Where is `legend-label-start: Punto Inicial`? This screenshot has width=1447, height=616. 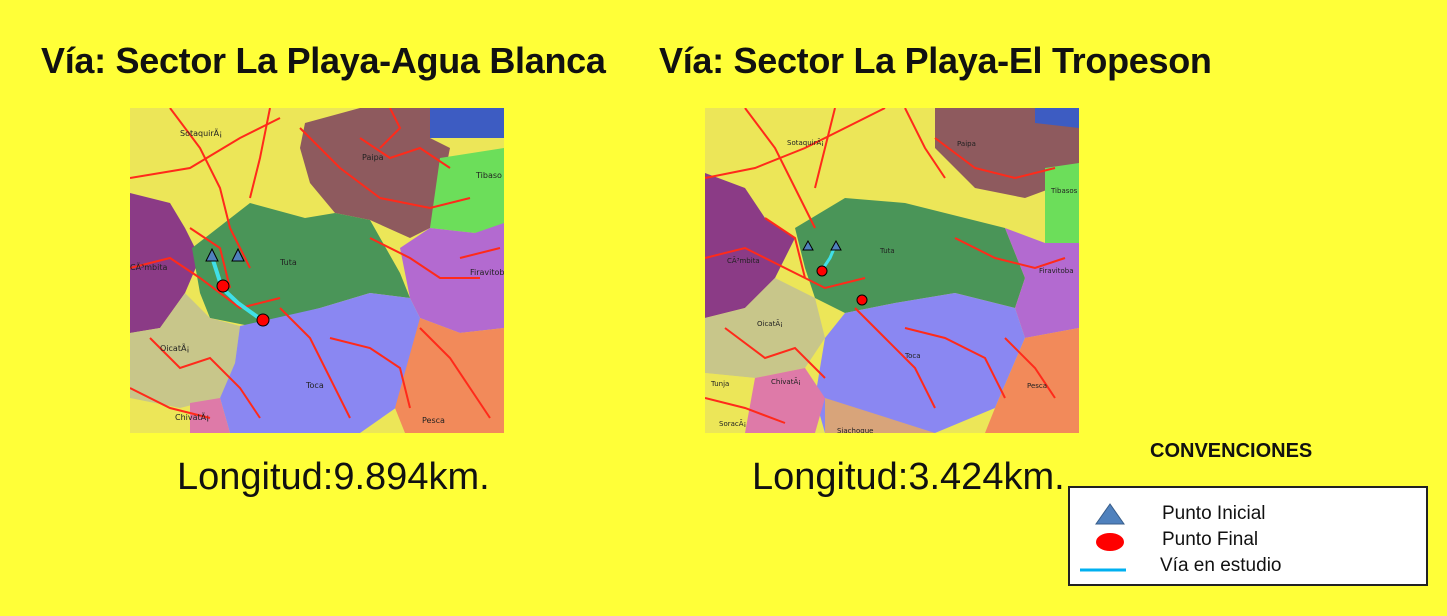
legend-label-start: Punto Inicial is located at coordinates (1214, 513).